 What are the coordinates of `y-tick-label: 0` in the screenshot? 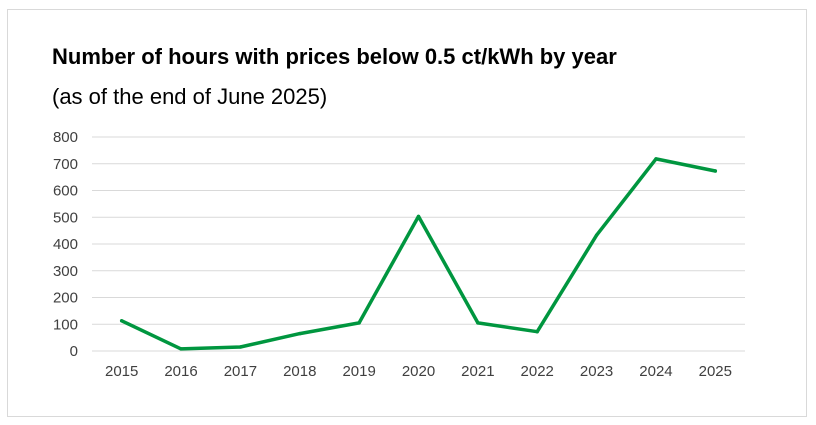 It's located at (74, 351).